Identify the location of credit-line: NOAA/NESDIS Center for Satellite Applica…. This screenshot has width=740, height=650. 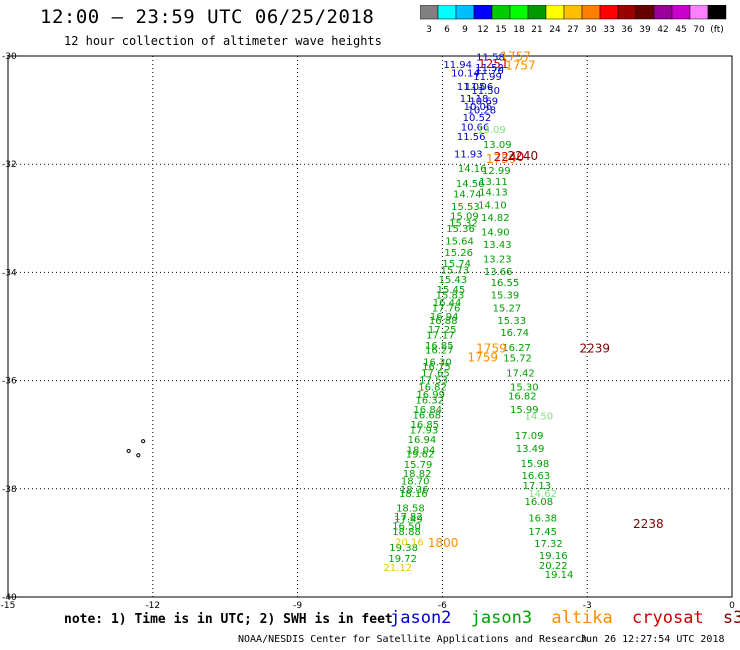
(413, 639).